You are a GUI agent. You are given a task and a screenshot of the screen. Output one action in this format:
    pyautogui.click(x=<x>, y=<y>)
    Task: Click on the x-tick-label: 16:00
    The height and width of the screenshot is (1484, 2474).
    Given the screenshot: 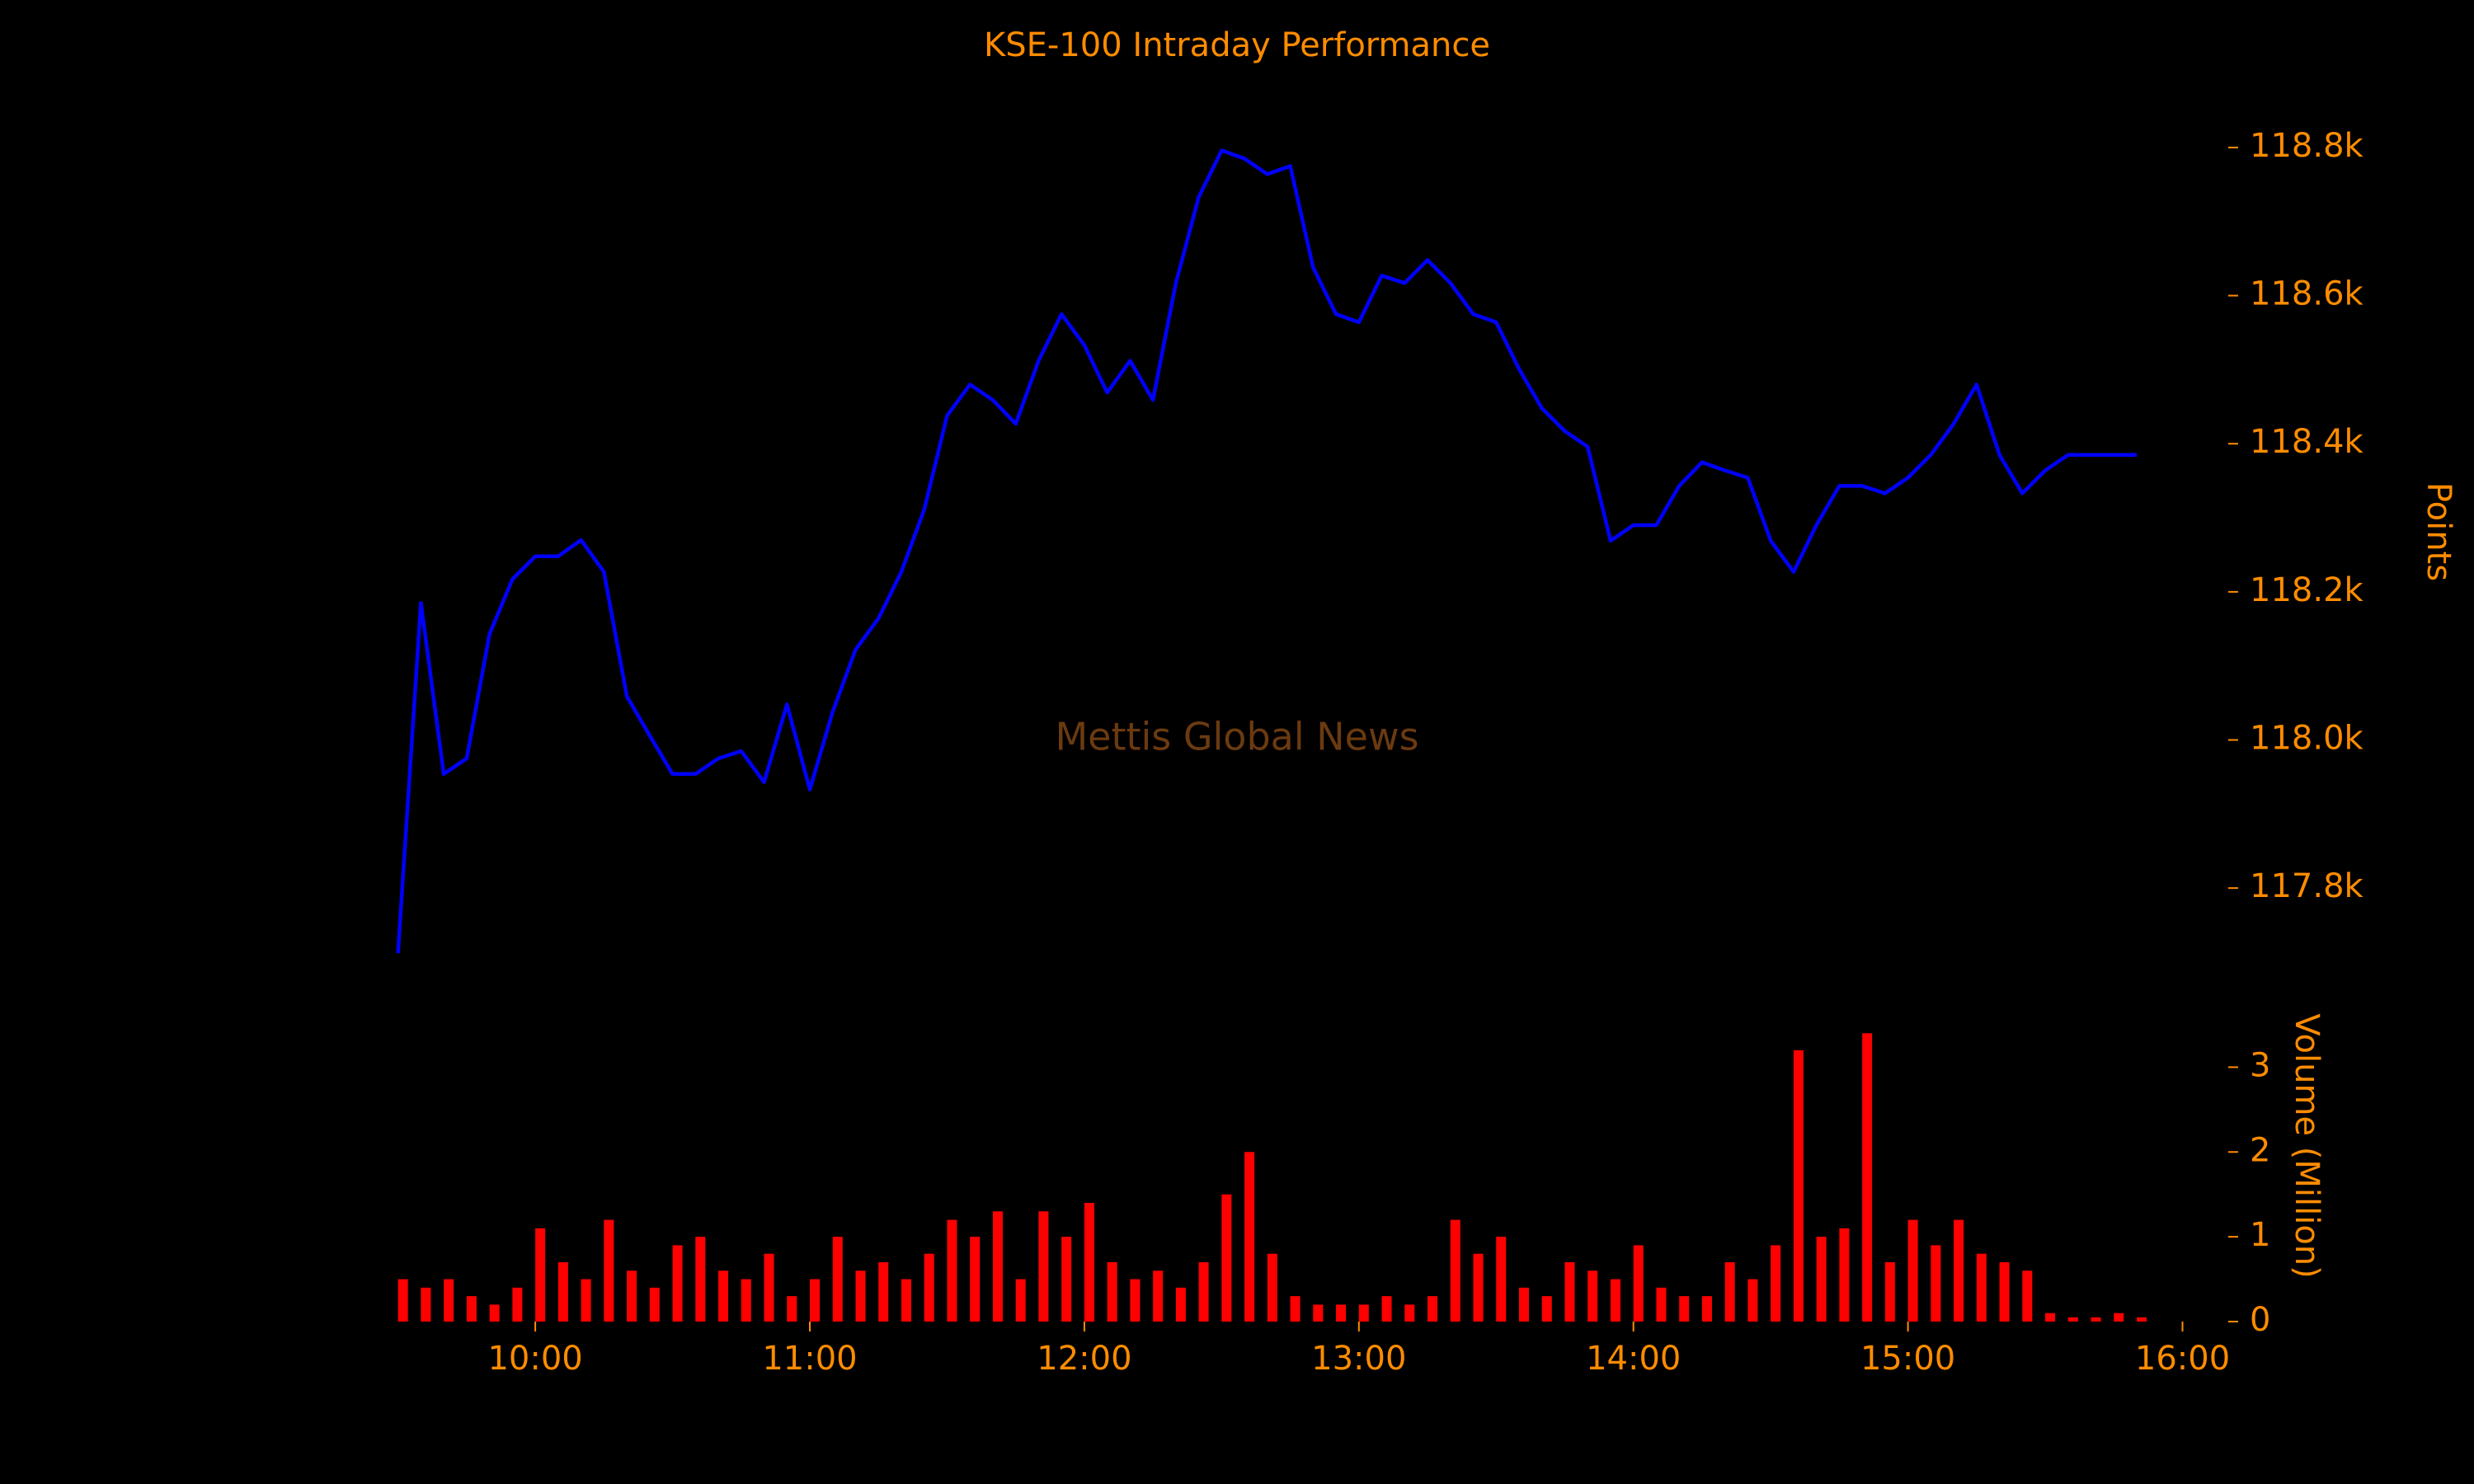 What is the action you would take?
    pyautogui.click(x=2182, y=1359)
    